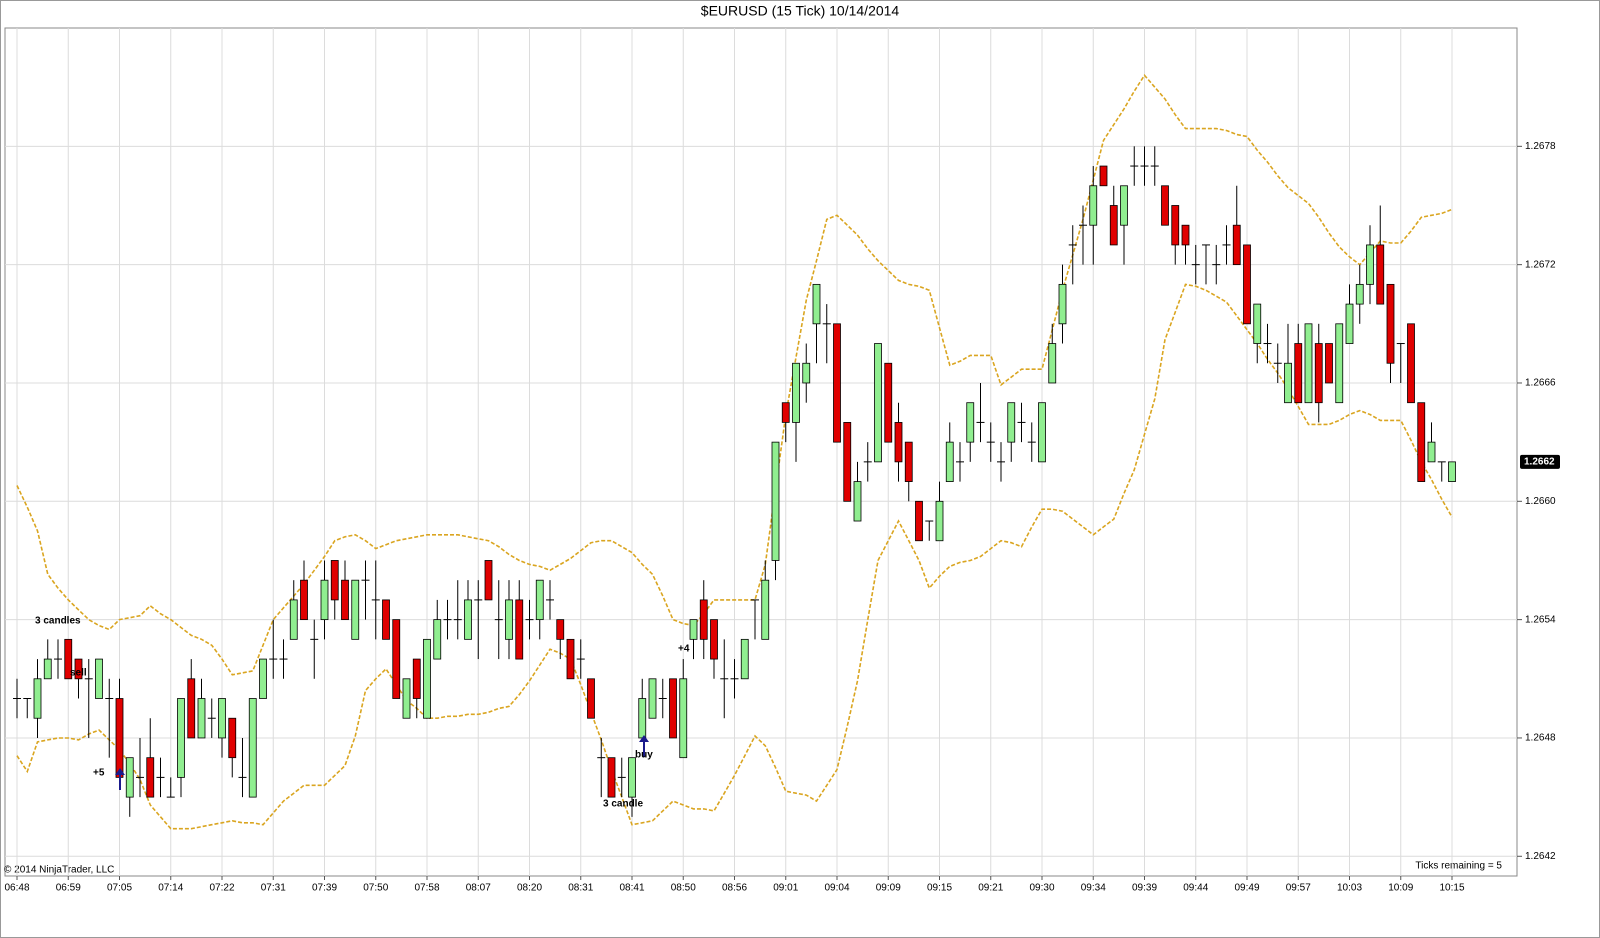  What do you see at coordinates (1246, 888) in the screenshot?
I see `x-tick-label: 09:49` at bounding box center [1246, 888].